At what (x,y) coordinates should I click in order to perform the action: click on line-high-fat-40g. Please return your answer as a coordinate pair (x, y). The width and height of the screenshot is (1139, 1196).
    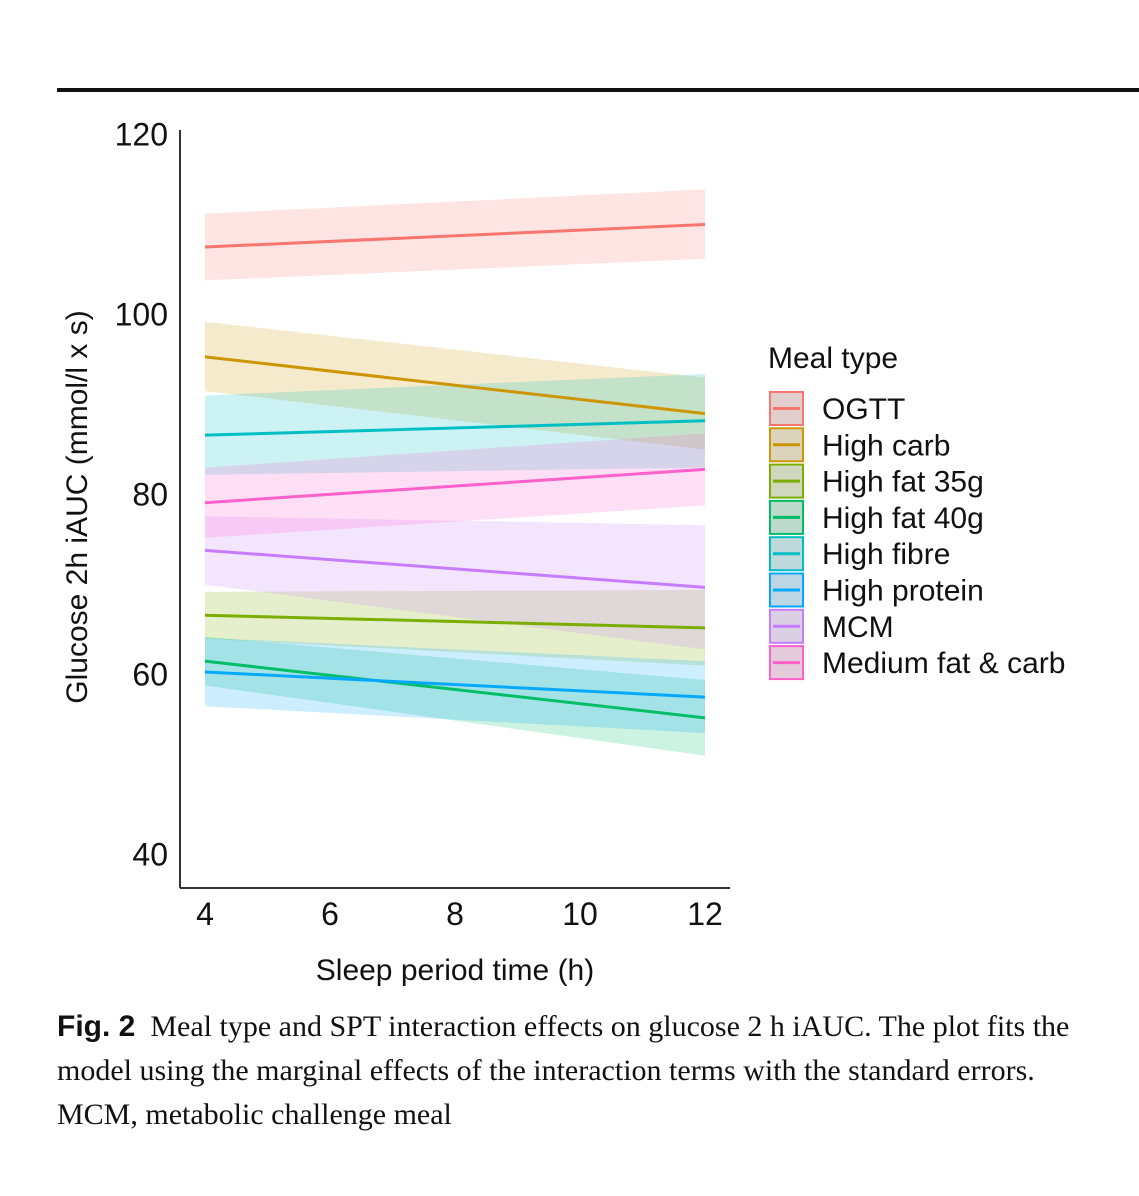
    Looking at the image, I should click on (455, 689).